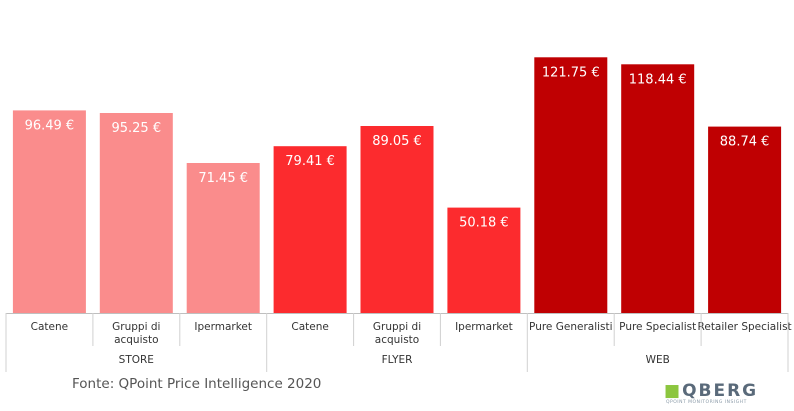 The image size is (794, 411). What do you see at coordinates (223, 178) in the screenshot?
I see `value-label: 71.45 €` at bounding box center [223, 178].